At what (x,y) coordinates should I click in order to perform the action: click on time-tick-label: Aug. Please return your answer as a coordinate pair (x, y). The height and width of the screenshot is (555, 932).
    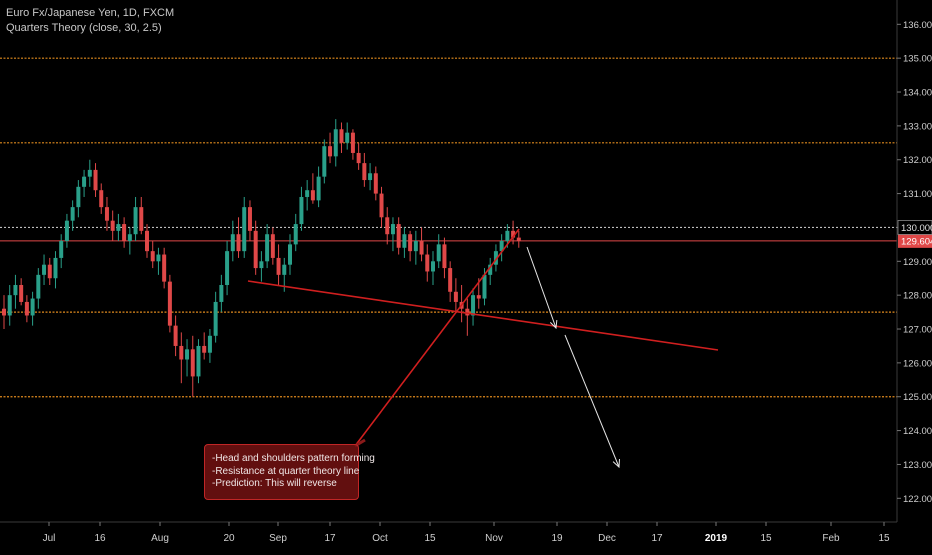
    Looking at the image, I should click on (160, 538).